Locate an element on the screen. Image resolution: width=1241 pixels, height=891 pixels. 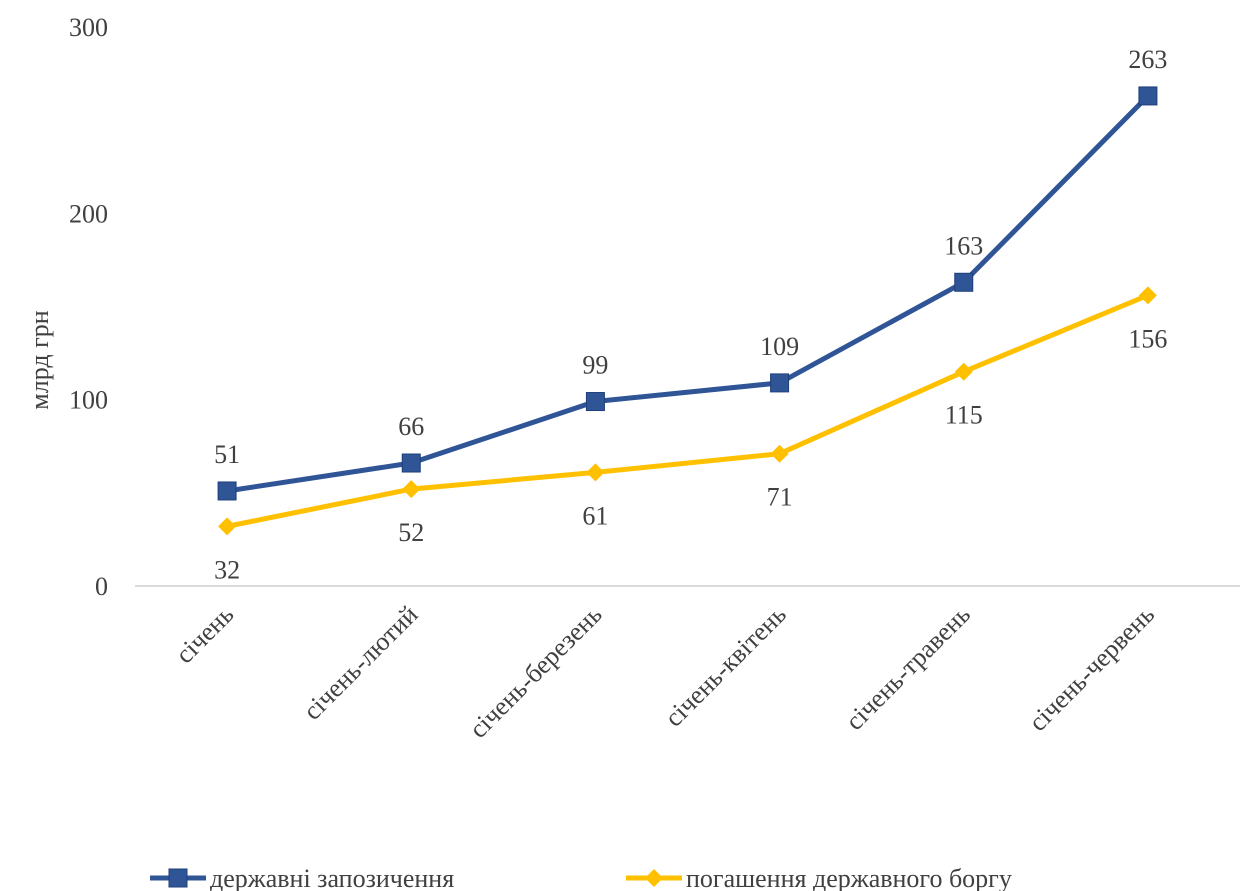
y-tick-label: 300 is located at coordinates (88, 27).